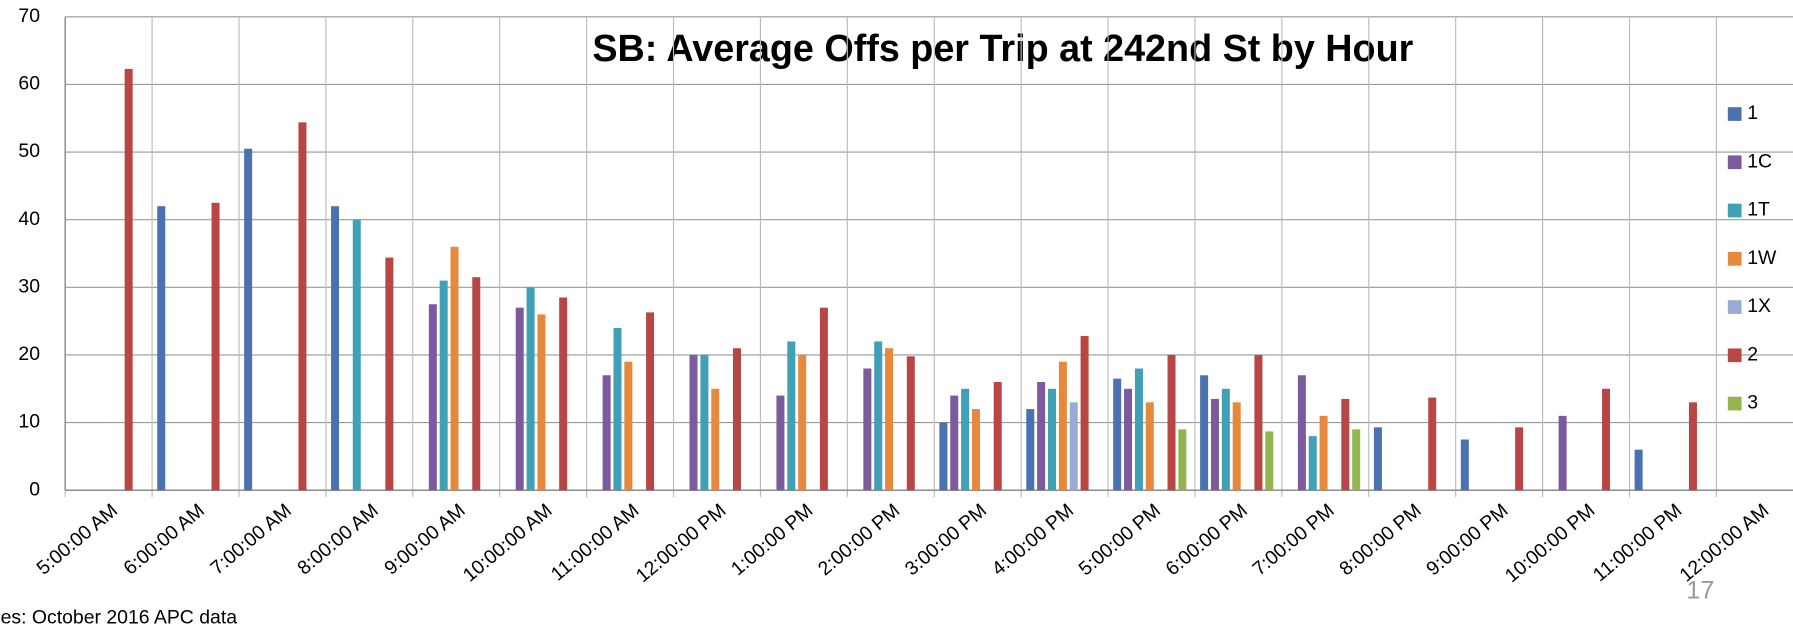 The height and width of the screenshot is (626, 1793). Describe the element at coordinates (163, 539) in the screenshot. I see `x-tick-label: 6:00:00 AM` at that location.